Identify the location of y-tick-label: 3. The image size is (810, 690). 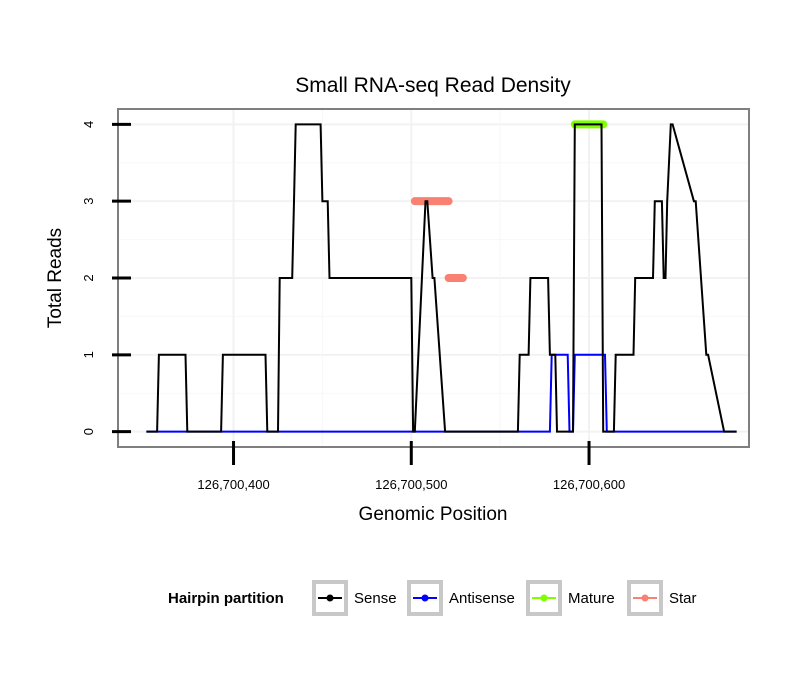
(88, 201).